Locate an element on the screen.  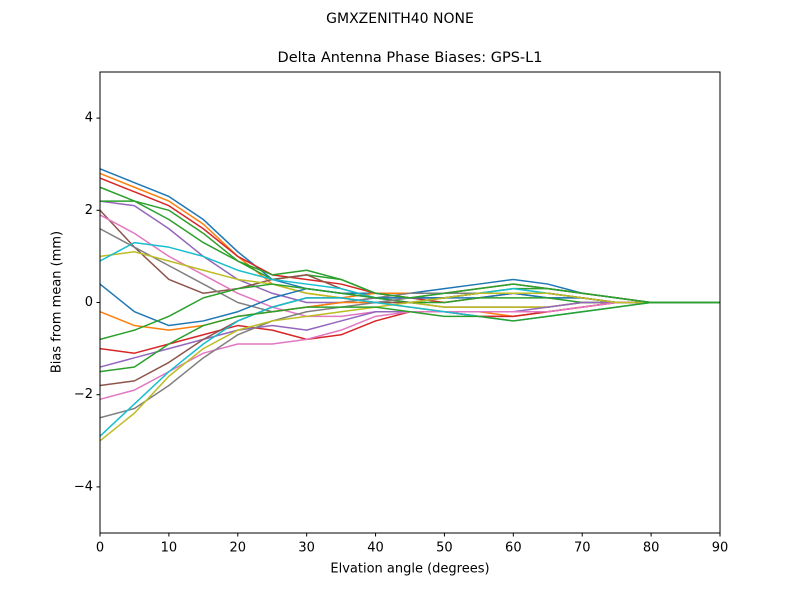
x-tick-label: 40 is located at coordinates (375, 548).